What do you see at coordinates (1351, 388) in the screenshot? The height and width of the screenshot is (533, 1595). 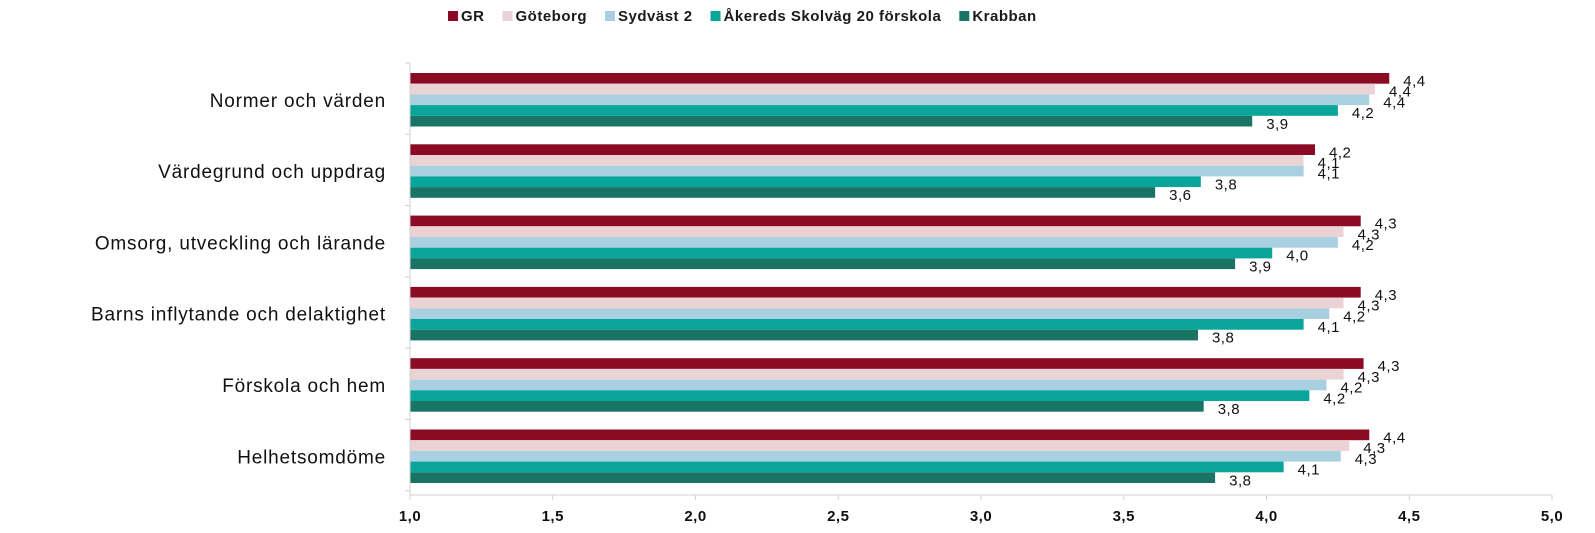 I see `data-label-forskola-och-hem-sydvast-2: 4,2` at bounding box center [1351, 388].